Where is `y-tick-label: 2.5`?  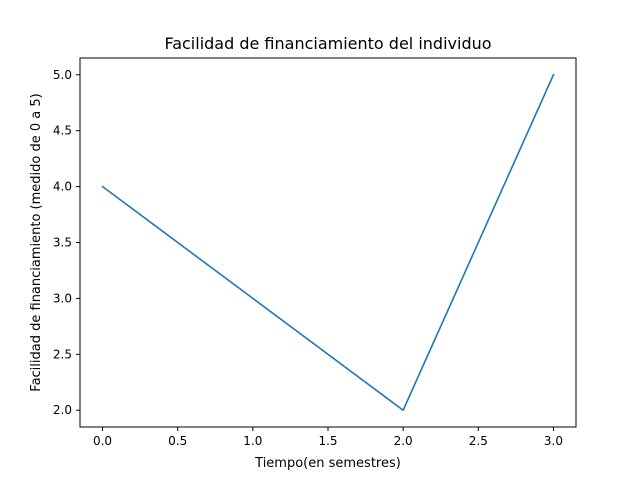 y-tick-label: 2.5 is located at coordinates (62, 354).